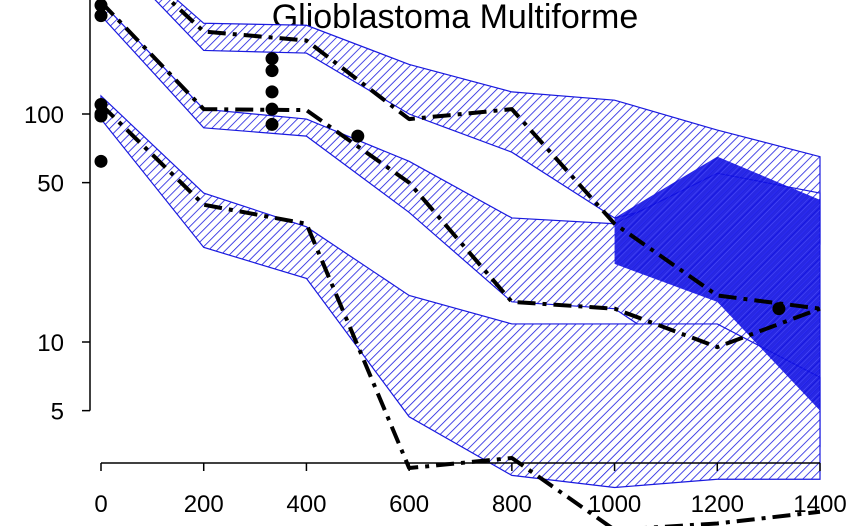  I want to click on x-axis: 0 200 400 600 800 1000 1200 1400, so click(470, 490).